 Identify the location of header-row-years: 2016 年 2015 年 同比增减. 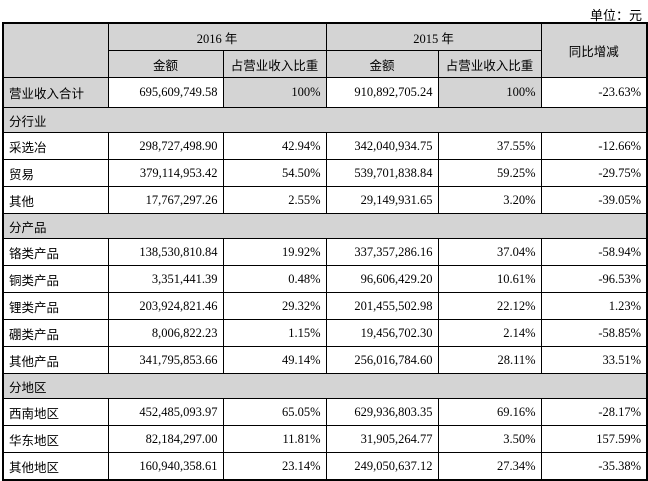
(325, 50).